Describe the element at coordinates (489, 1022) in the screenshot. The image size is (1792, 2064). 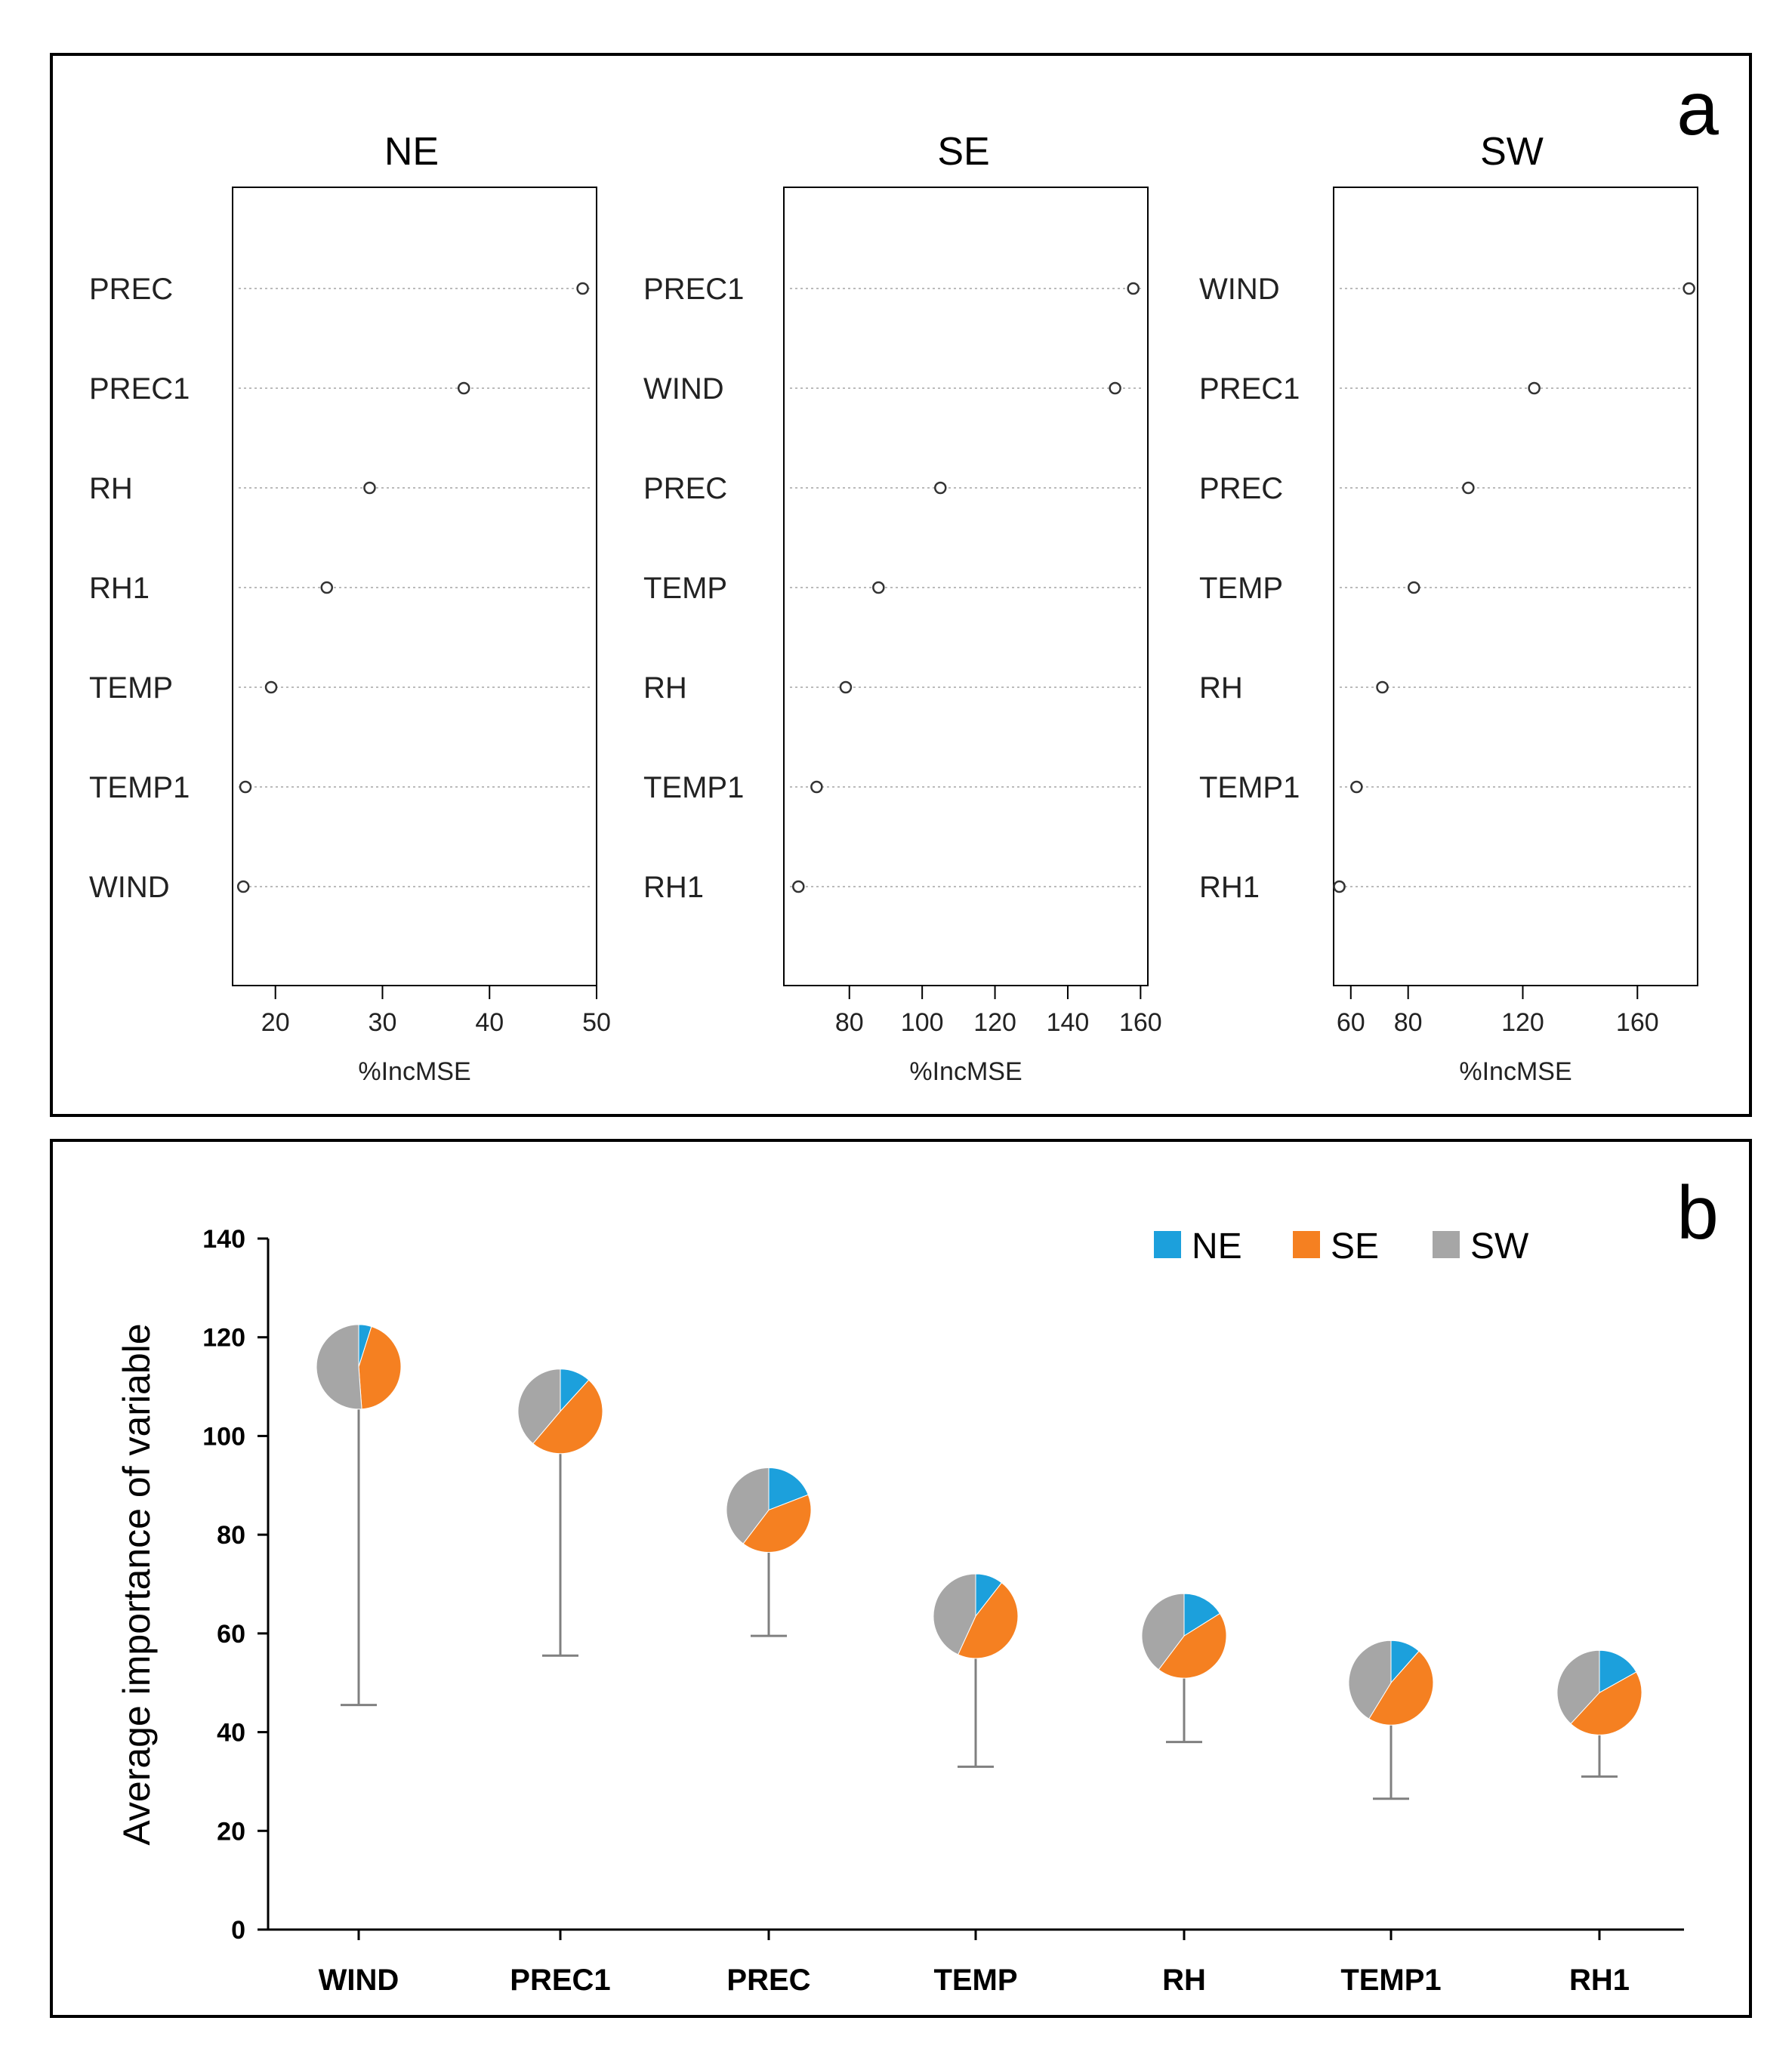
I see `panel-a-x-tick-label: 40` at that location.